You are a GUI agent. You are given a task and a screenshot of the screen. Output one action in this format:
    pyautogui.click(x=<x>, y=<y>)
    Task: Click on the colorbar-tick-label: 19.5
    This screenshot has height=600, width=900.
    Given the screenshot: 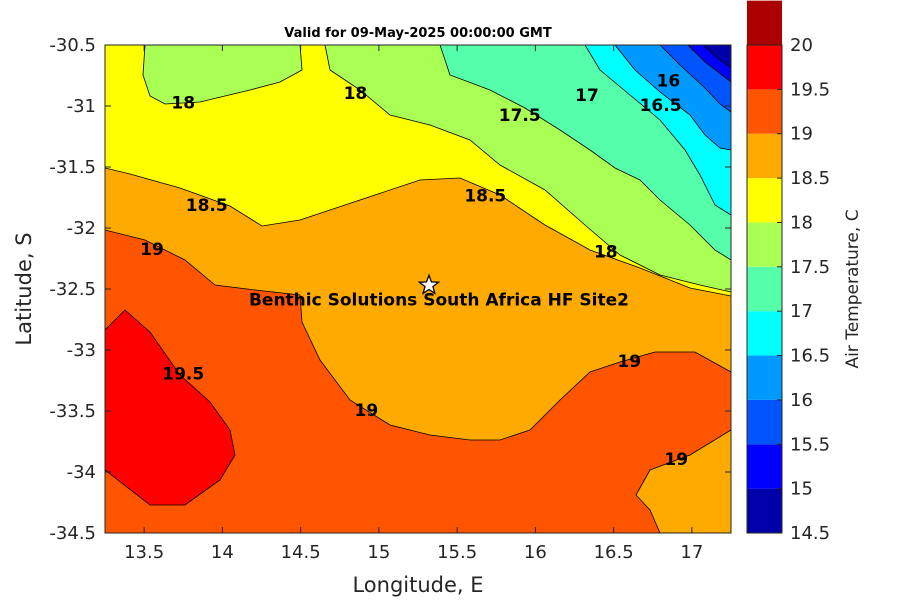 What is the action you would take?
    pyautogui.click(x=810, y=89)
    